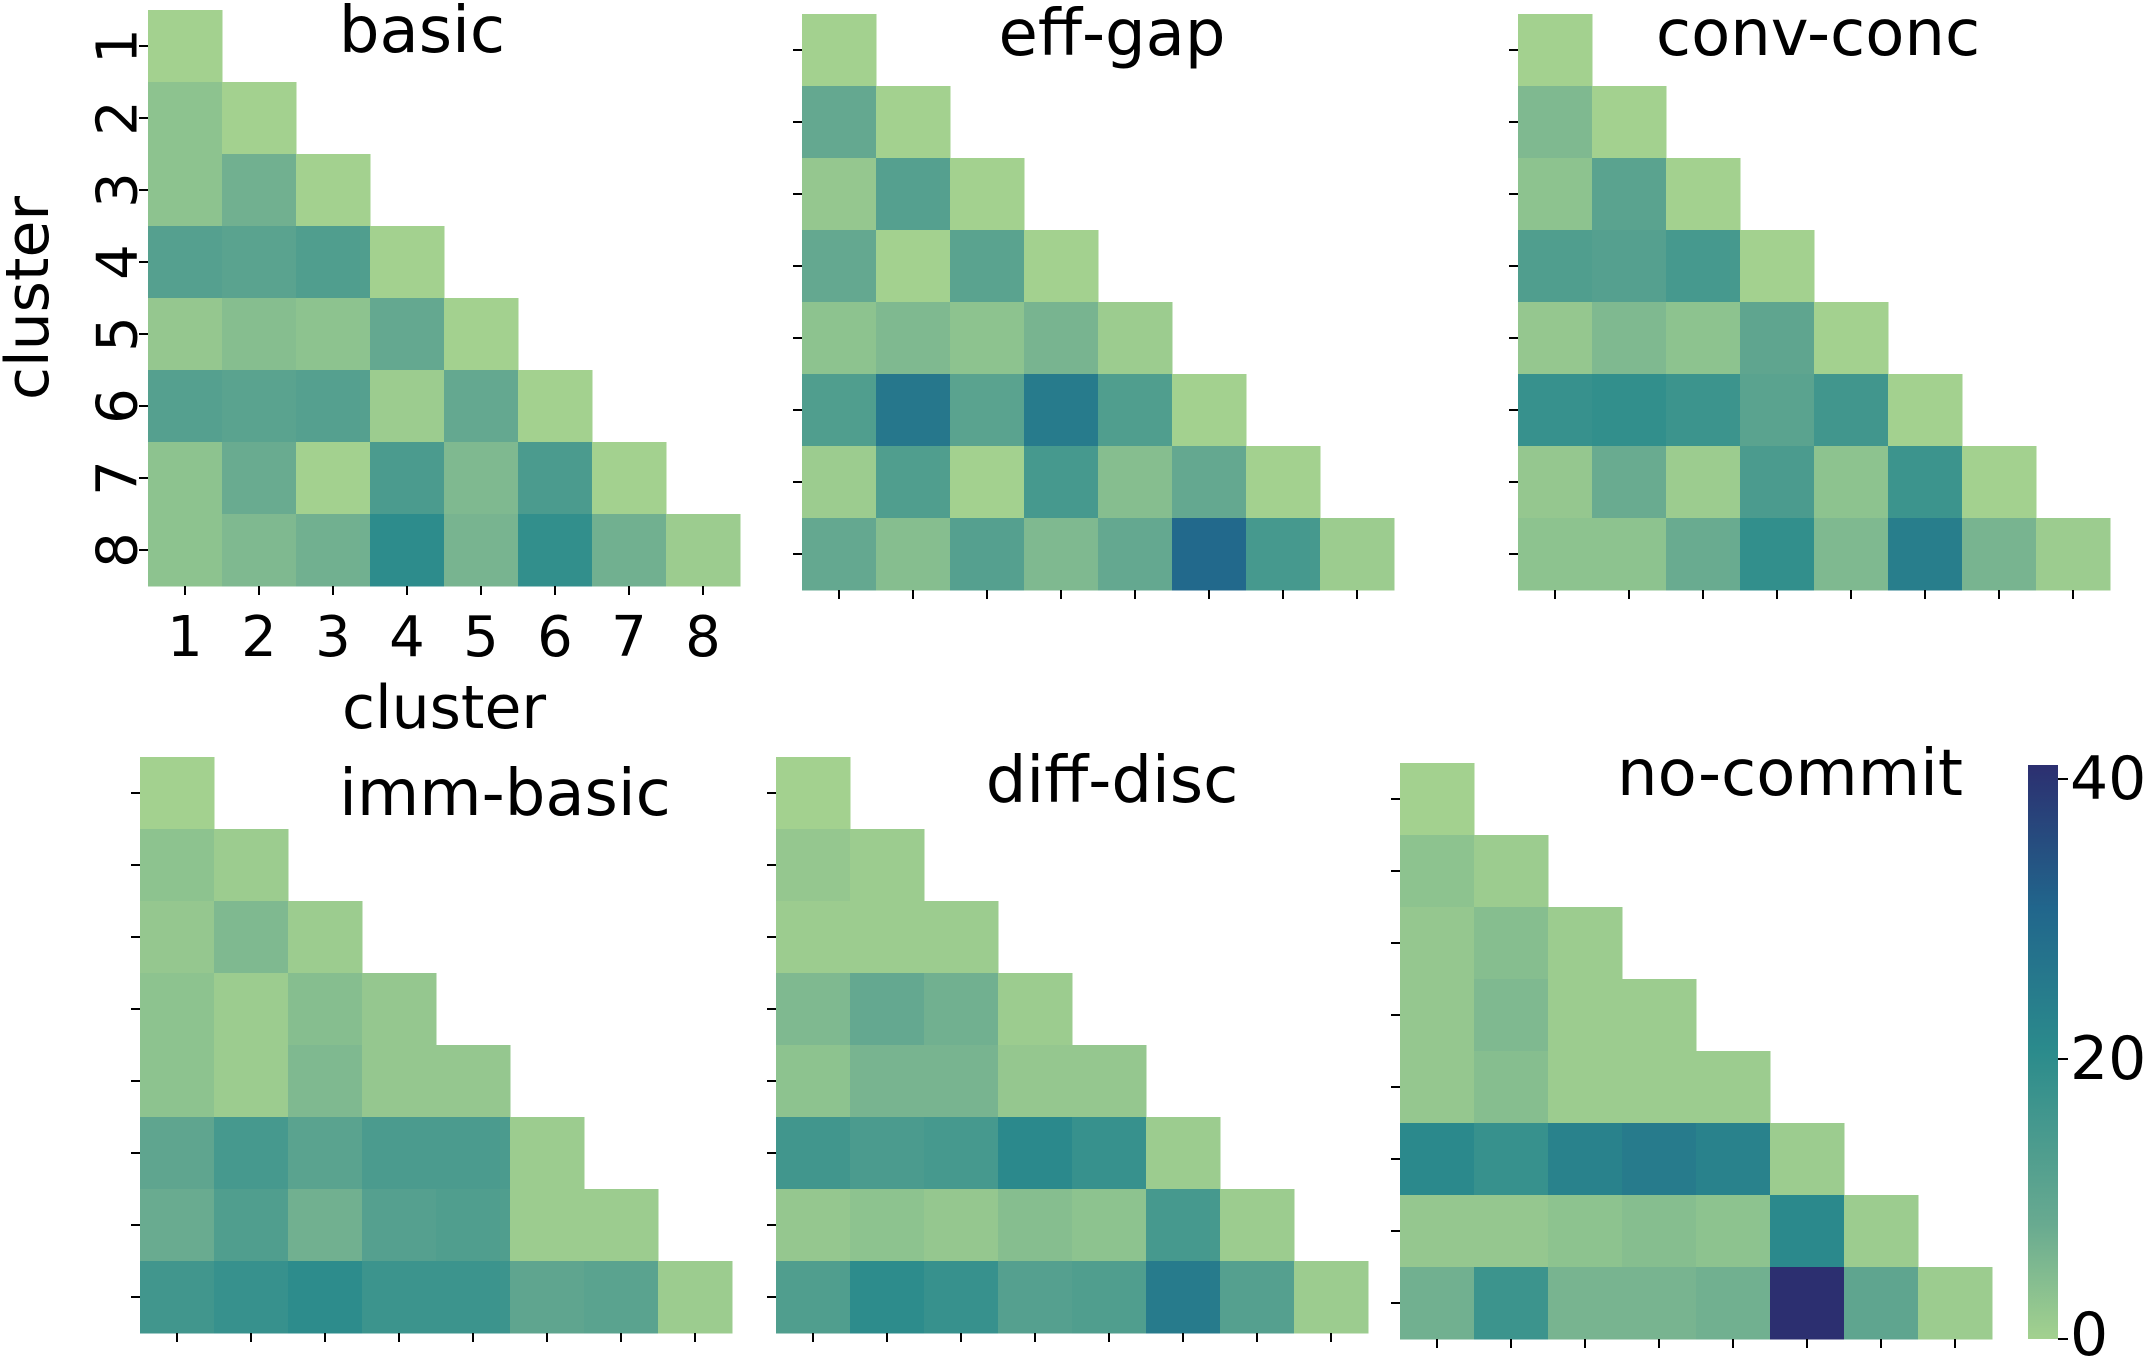 The height and width of the screenshot is (1365, 2150). I want to click on heatmap-conv-conc: conv-conc, so click(1810, 299).